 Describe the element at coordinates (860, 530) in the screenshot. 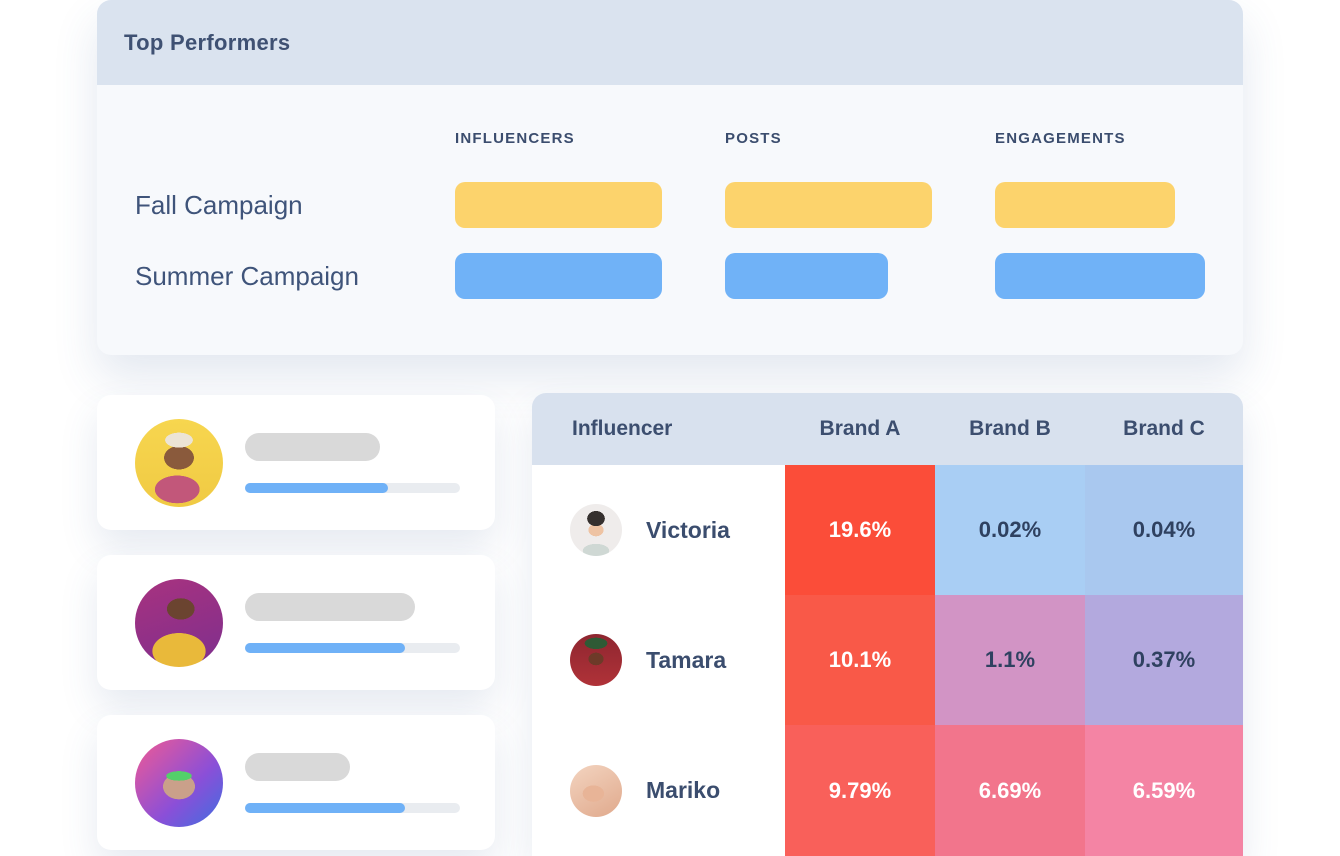

I see `heatmap-cell-victoria-brand-a: 19.6%` at that location.